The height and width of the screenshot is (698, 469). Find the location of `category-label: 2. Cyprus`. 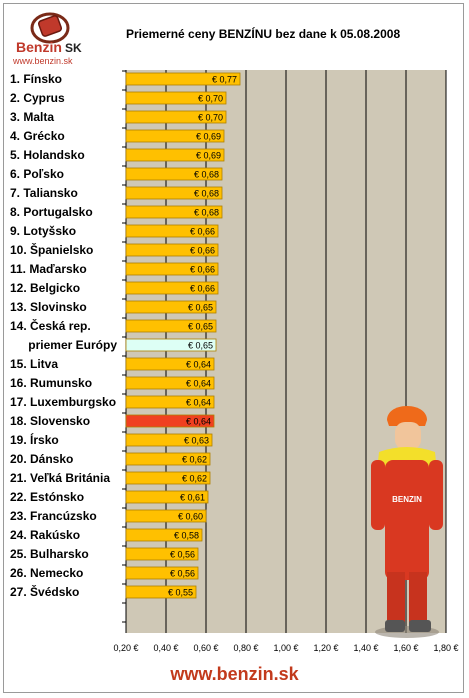

category-label: 2. Cyprus is located at coordinates (37, 98).